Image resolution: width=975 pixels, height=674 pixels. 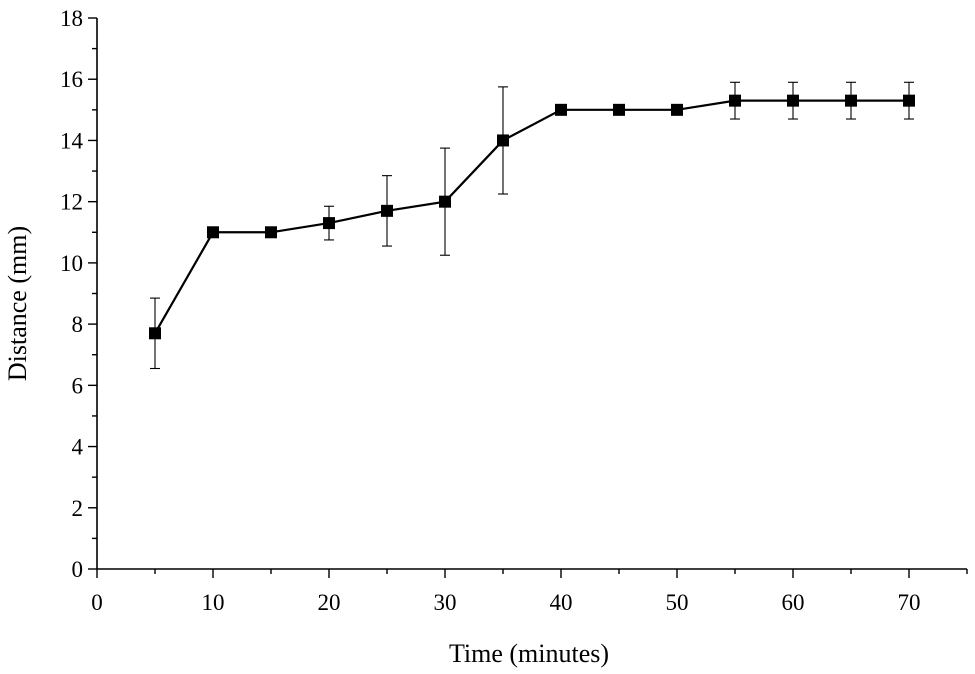 What do you see at coordinates (78, 324) in the screenshot?
I see `y-tick-label: 8` at bounding box center [78, 324].